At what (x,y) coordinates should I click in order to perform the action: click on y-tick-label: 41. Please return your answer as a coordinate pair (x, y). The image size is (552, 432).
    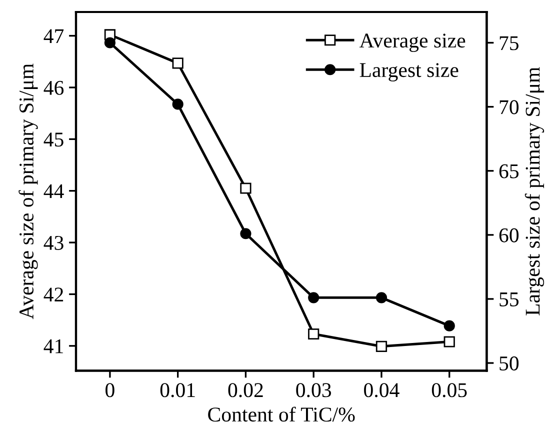
    Looking at the image, I should click on (53, 346).